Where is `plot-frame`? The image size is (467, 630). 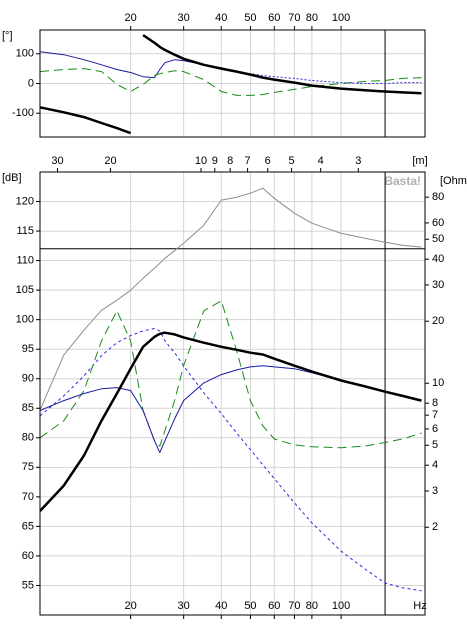 plot-frame is located at coordinates (232, 83).